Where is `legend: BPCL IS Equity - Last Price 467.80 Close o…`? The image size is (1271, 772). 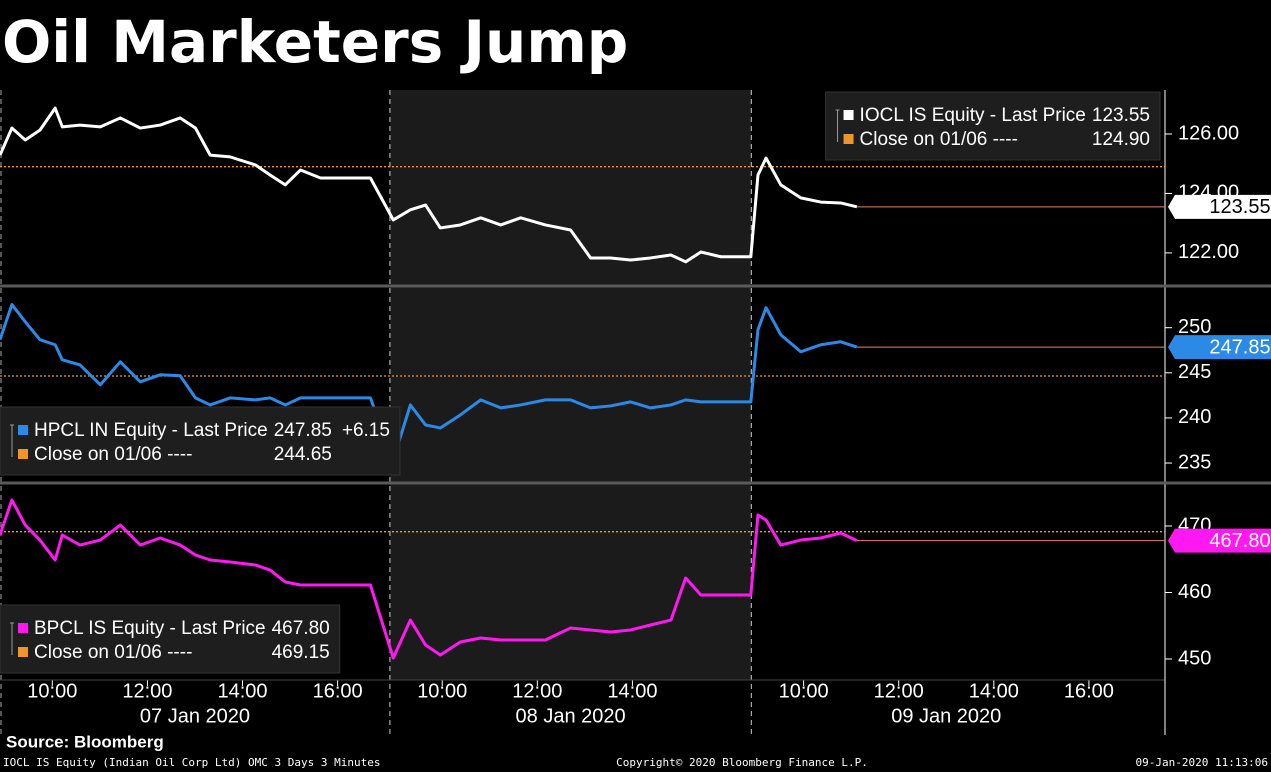
legend: BPCL IS Equity - Last Price 467.80 Close o… is located at coordinates (170, 639).